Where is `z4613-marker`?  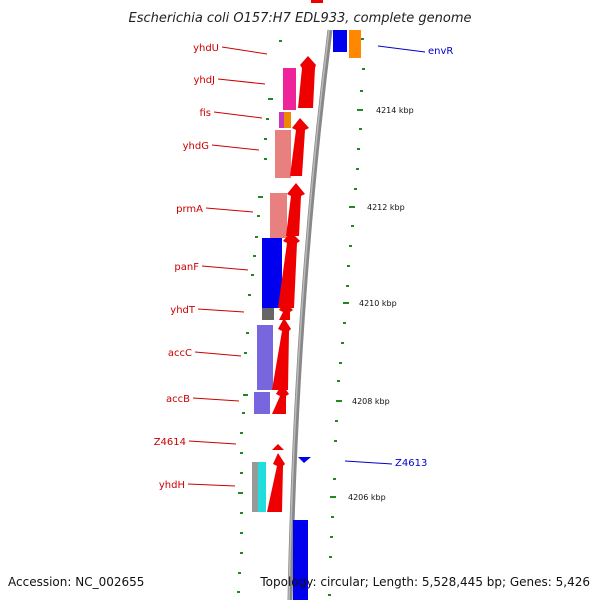 z4613-marker is located at coordinates (304, 460).